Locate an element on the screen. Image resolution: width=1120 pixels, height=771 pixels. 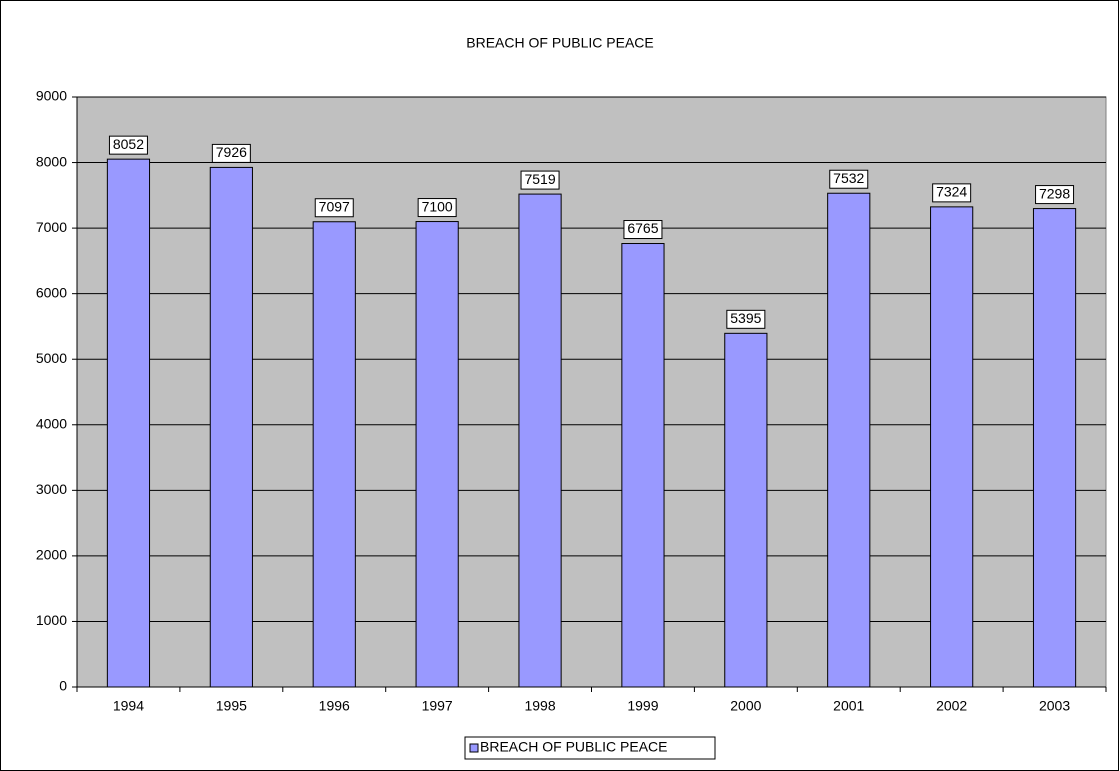
y-tick-label: 0 is located at coordinates (63, 686).